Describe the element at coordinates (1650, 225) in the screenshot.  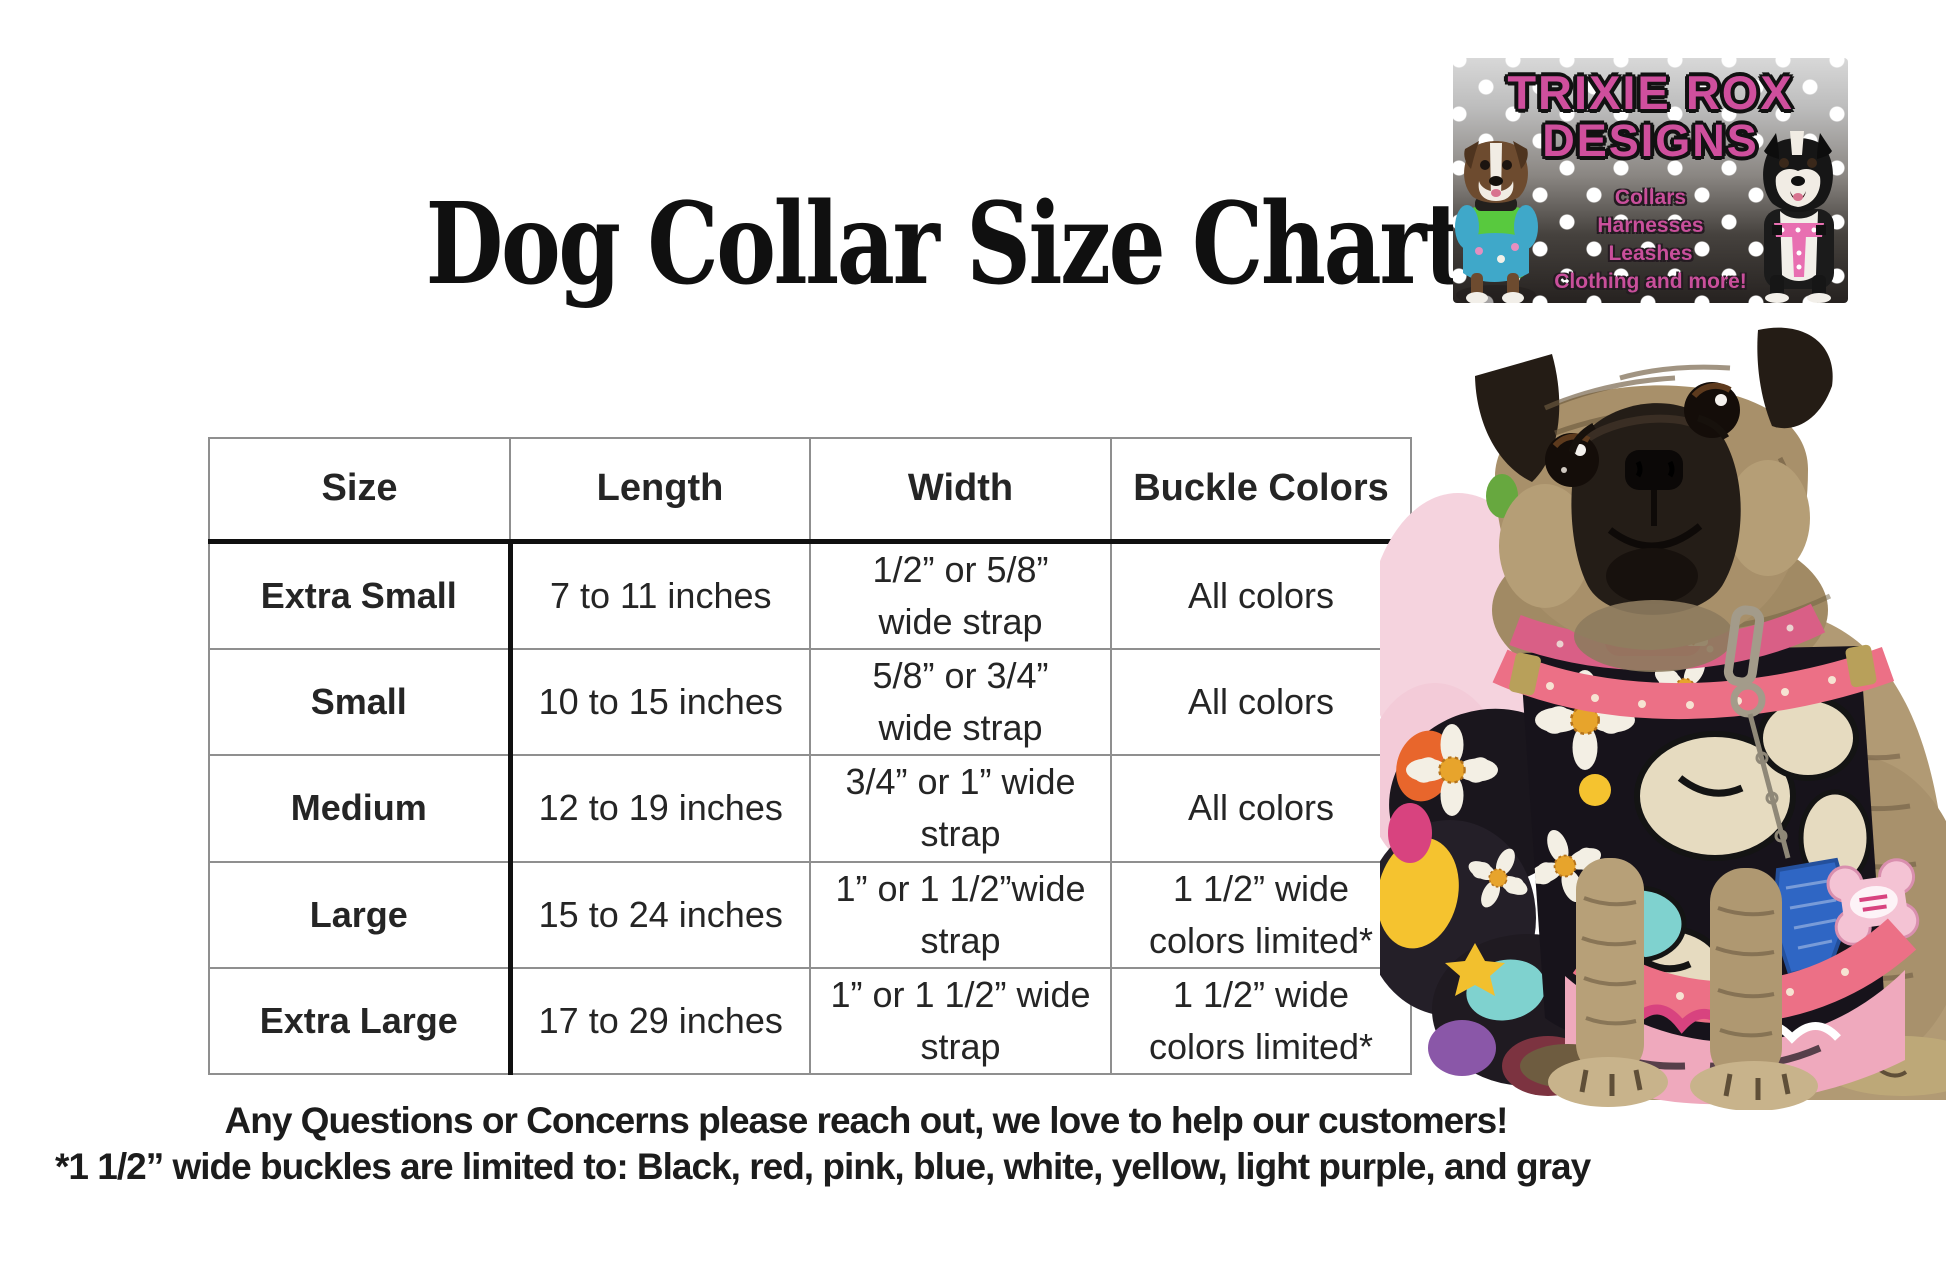
I see `brand-item-harnesses: Harnesses` at that location.